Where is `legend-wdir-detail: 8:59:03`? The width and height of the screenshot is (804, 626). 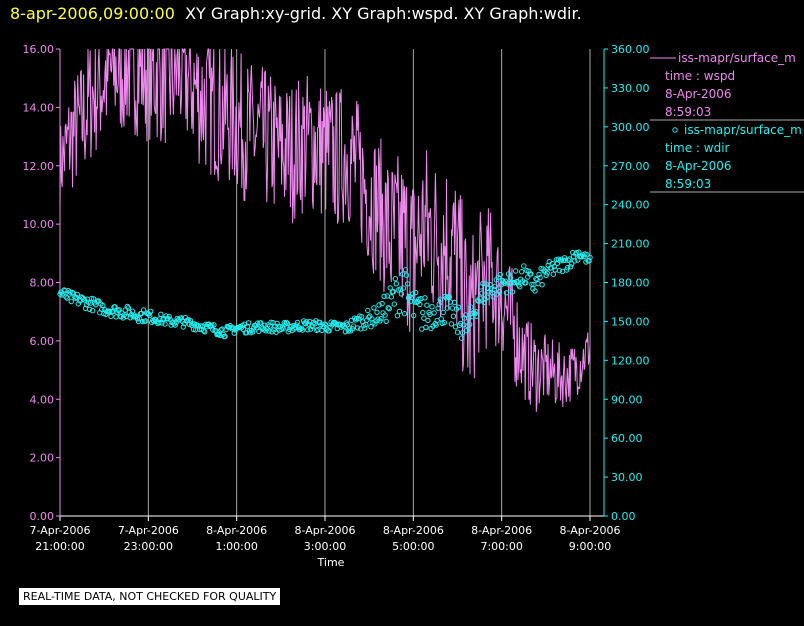 legend-wdir-detail: 8:59:03 is located at coordinates (688, 184).